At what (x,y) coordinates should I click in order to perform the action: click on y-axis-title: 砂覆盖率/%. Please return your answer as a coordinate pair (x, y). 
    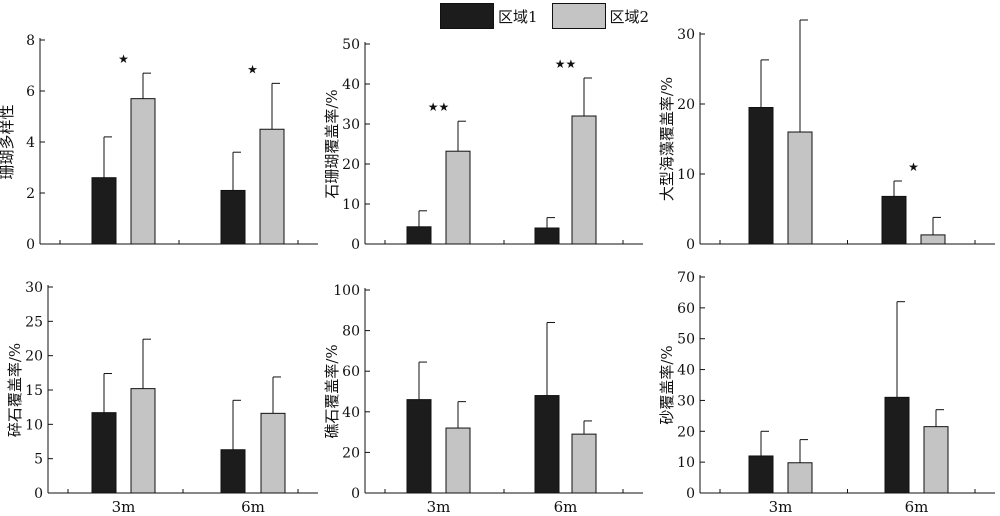
    Looking at the image, I should click on (667, 384).